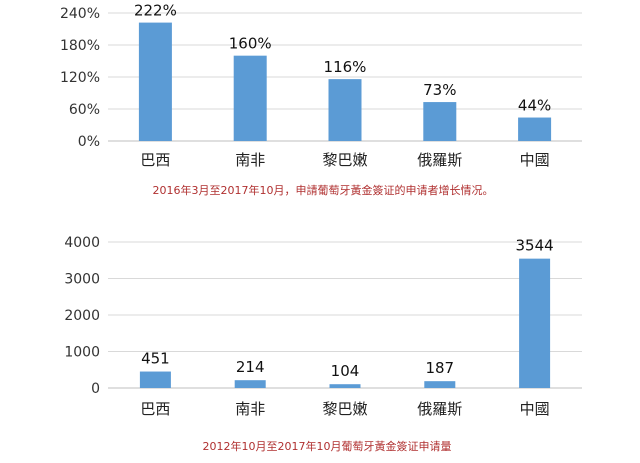  Describe the element at coordinates (82, 353) in the screenshot. I see `y-tick-label: 1000` at that location.